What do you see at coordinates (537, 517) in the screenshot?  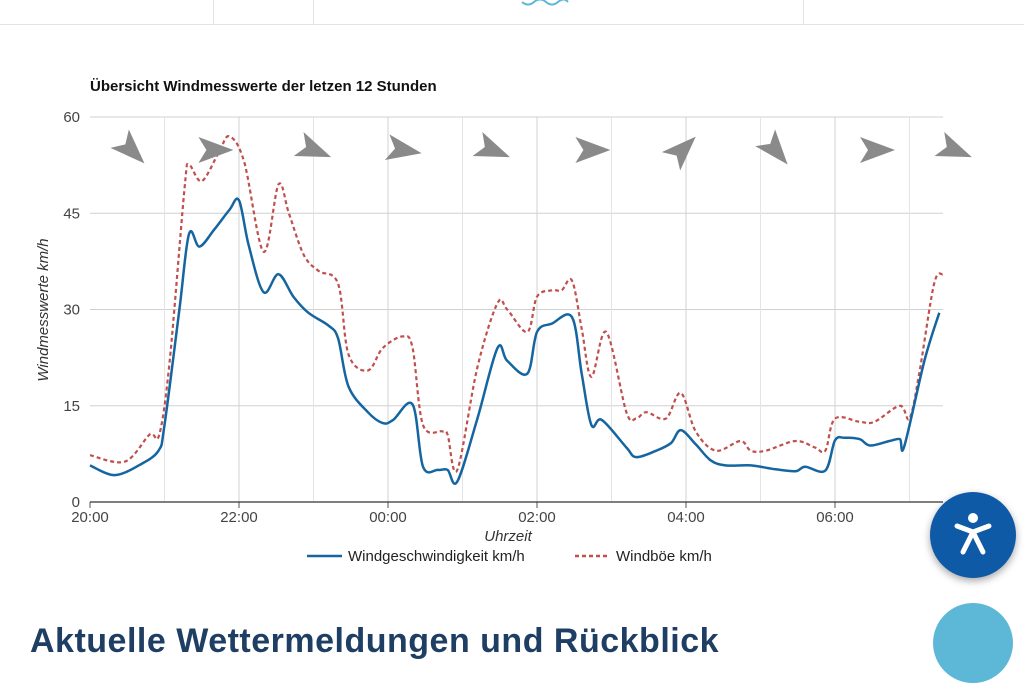 I see `x-tick-label: 02:00` at bounding box center [537, 517].